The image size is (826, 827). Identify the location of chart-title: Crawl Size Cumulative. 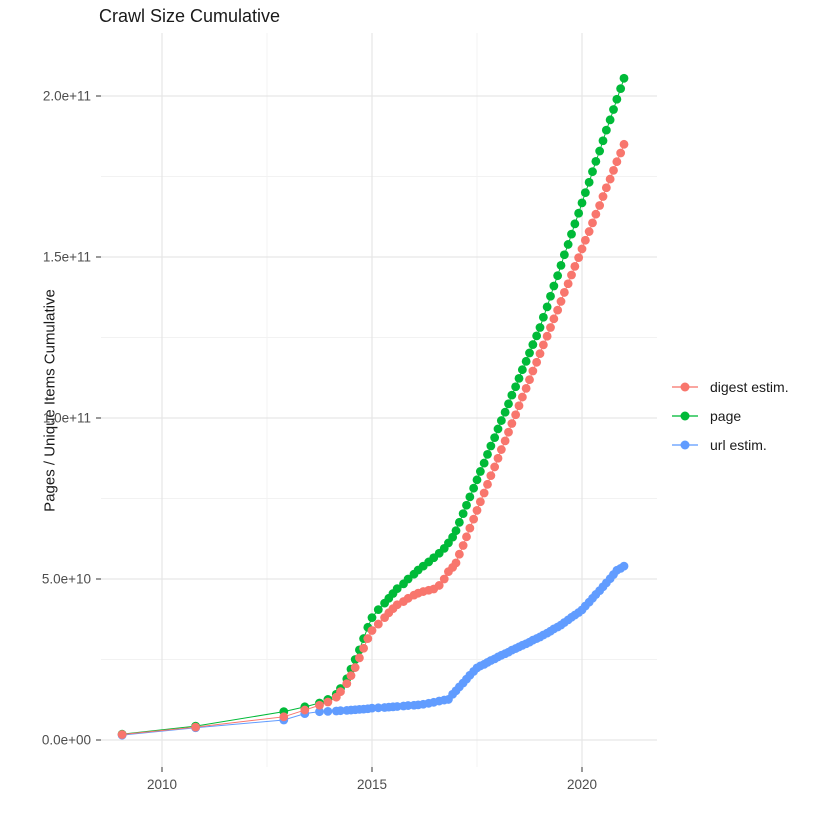
(190, 16).